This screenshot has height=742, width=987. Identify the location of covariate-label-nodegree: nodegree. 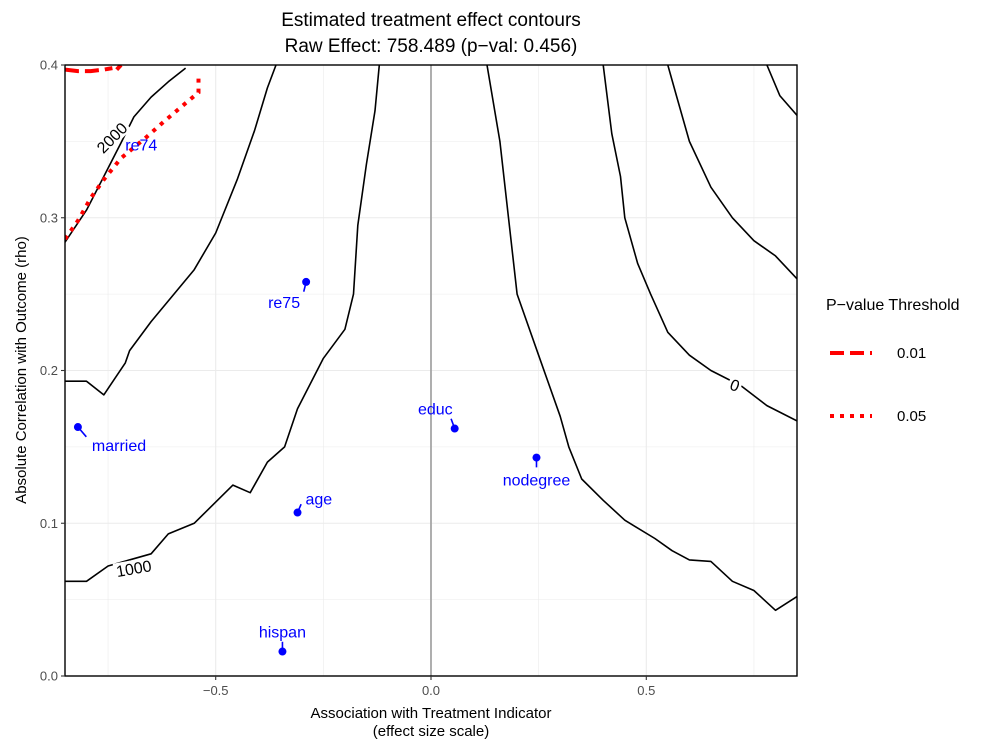
(537, 481).